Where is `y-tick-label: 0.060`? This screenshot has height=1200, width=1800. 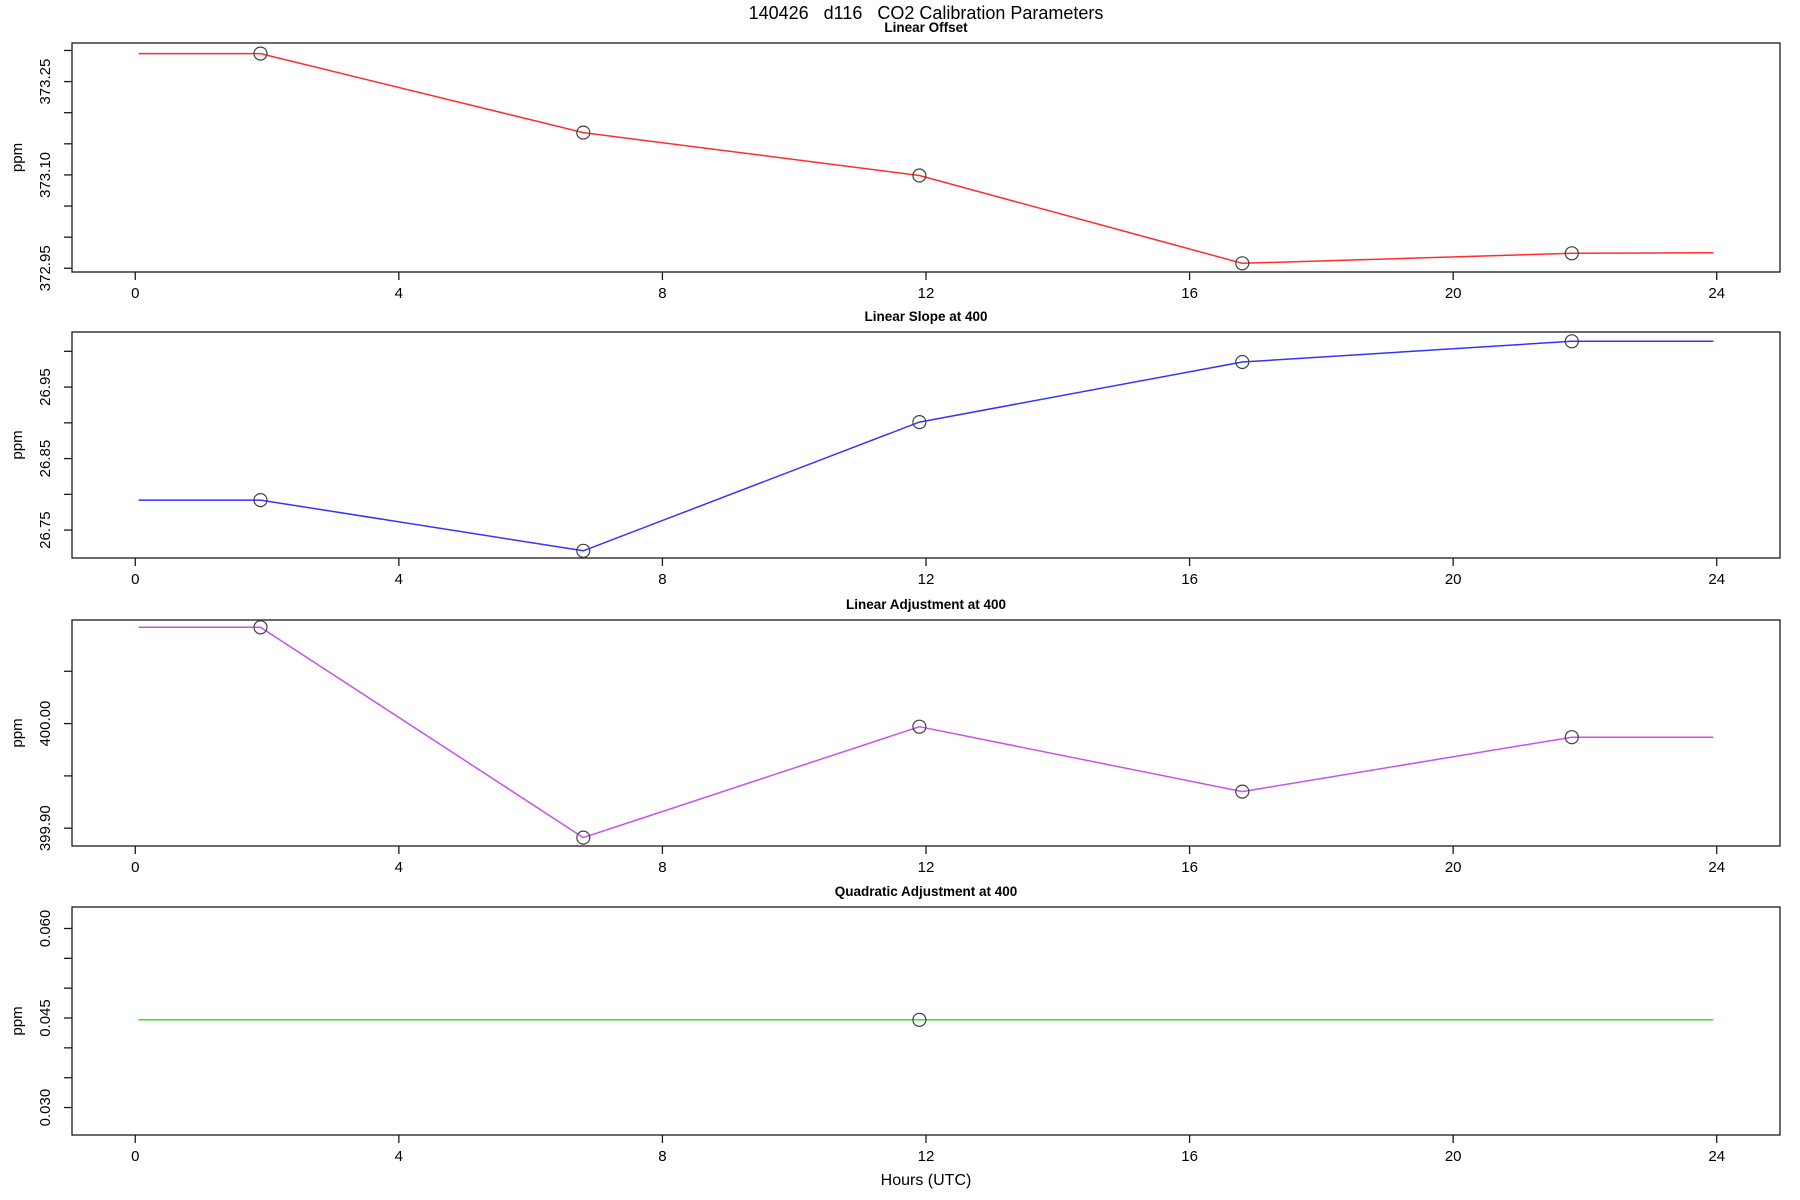
y-tick-label: 0.060 is located at coordinates (45, 929).